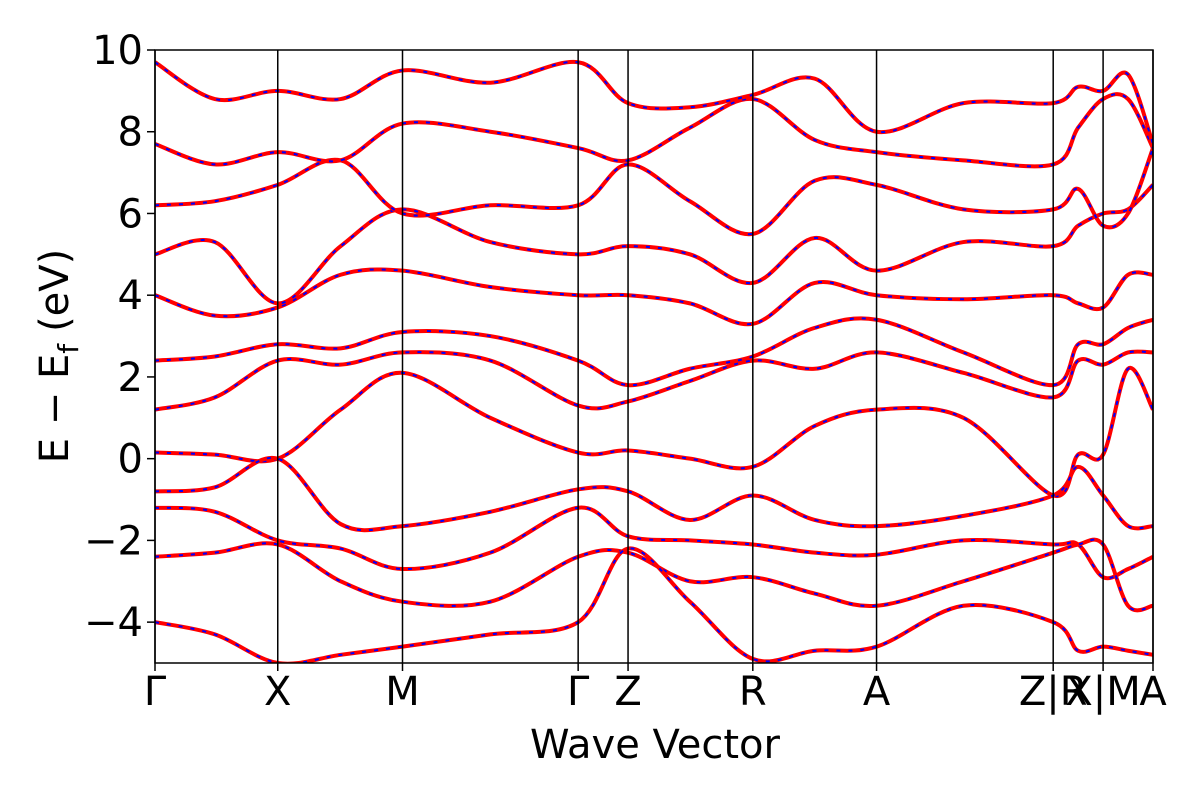 Image resolution: width=1200 pixels, height=800 pixels. Describe the element at coordinates (130, 460) in the screenshot. I see `y-tick-label: 0` at that location.